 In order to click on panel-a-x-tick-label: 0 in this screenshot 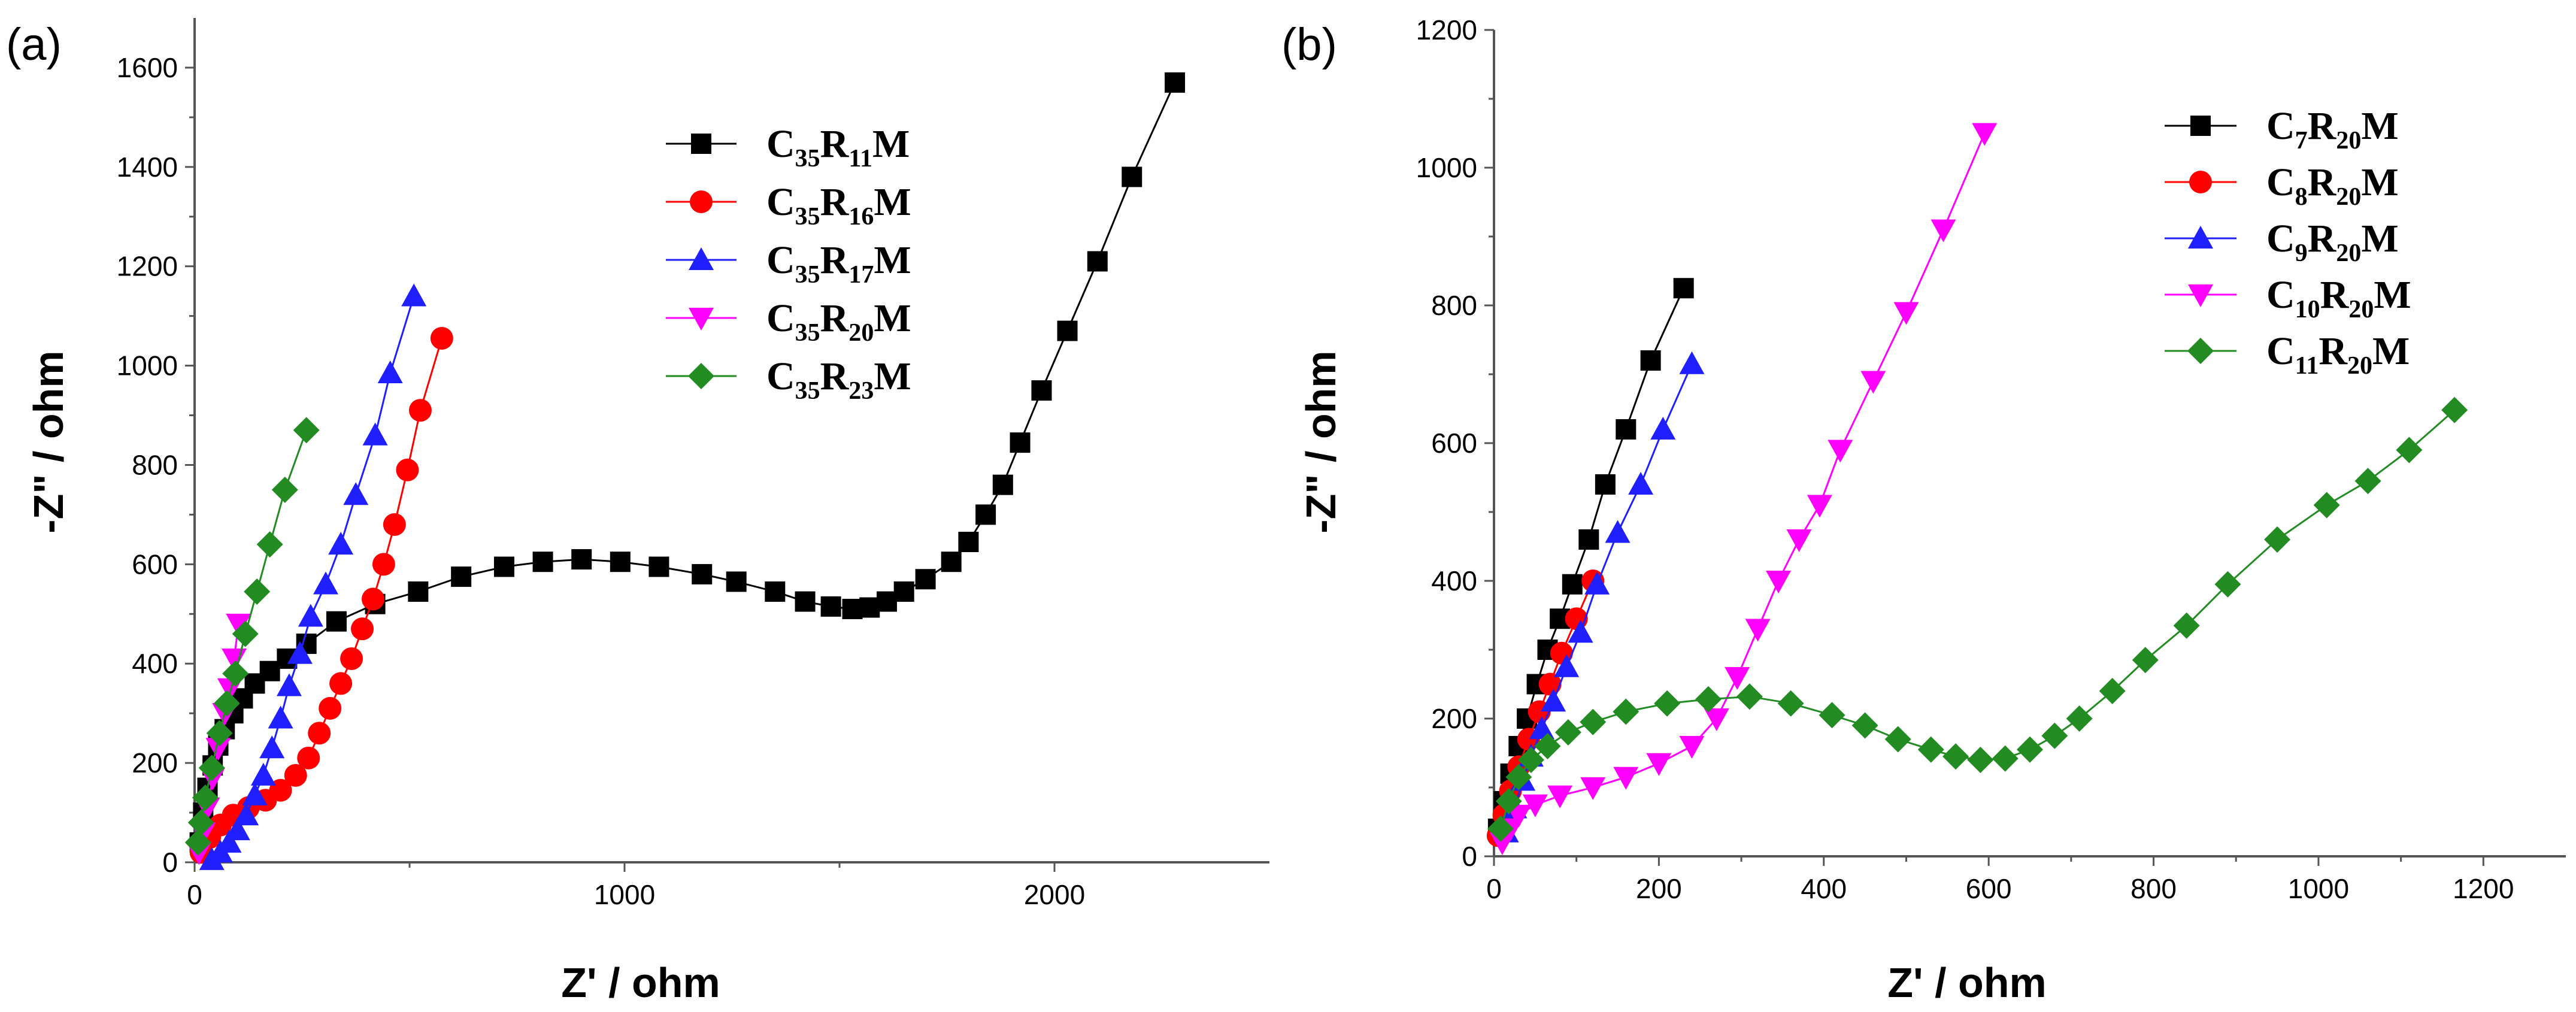, I will do `click(194, 894)`.